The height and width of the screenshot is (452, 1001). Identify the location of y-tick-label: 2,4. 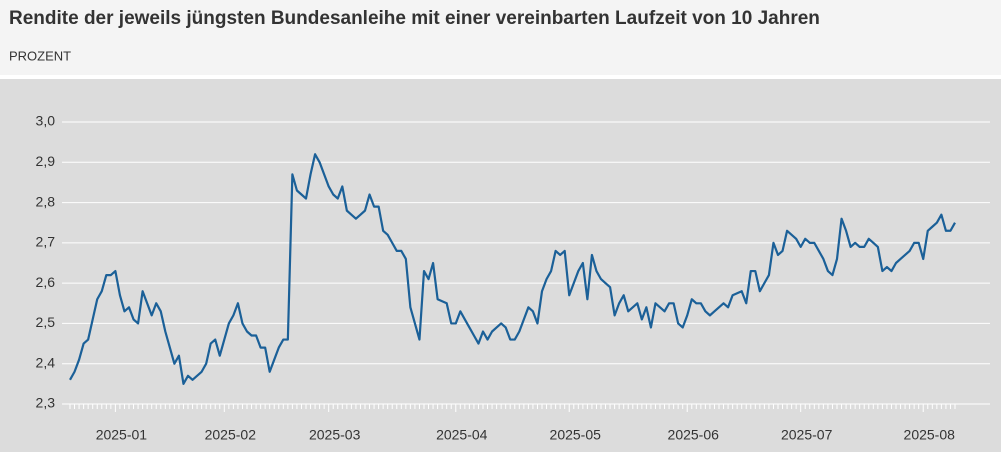
(46, 362).